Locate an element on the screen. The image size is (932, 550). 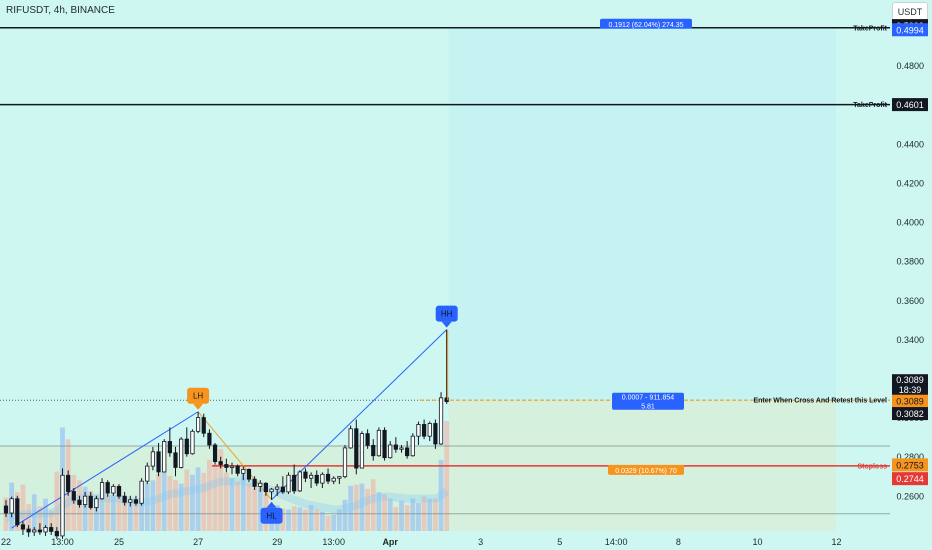
stoploss-distance-label-bg is located at coordinates (646, 469).